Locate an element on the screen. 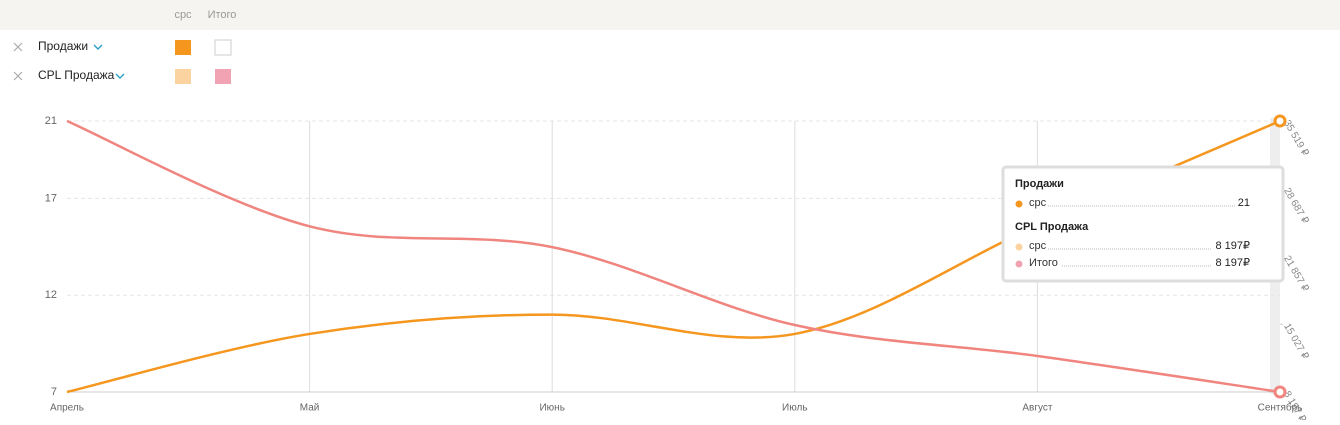 The height and width of the screenshot is (425, 1340). column-label: срс is located at coordinates (183, 15).